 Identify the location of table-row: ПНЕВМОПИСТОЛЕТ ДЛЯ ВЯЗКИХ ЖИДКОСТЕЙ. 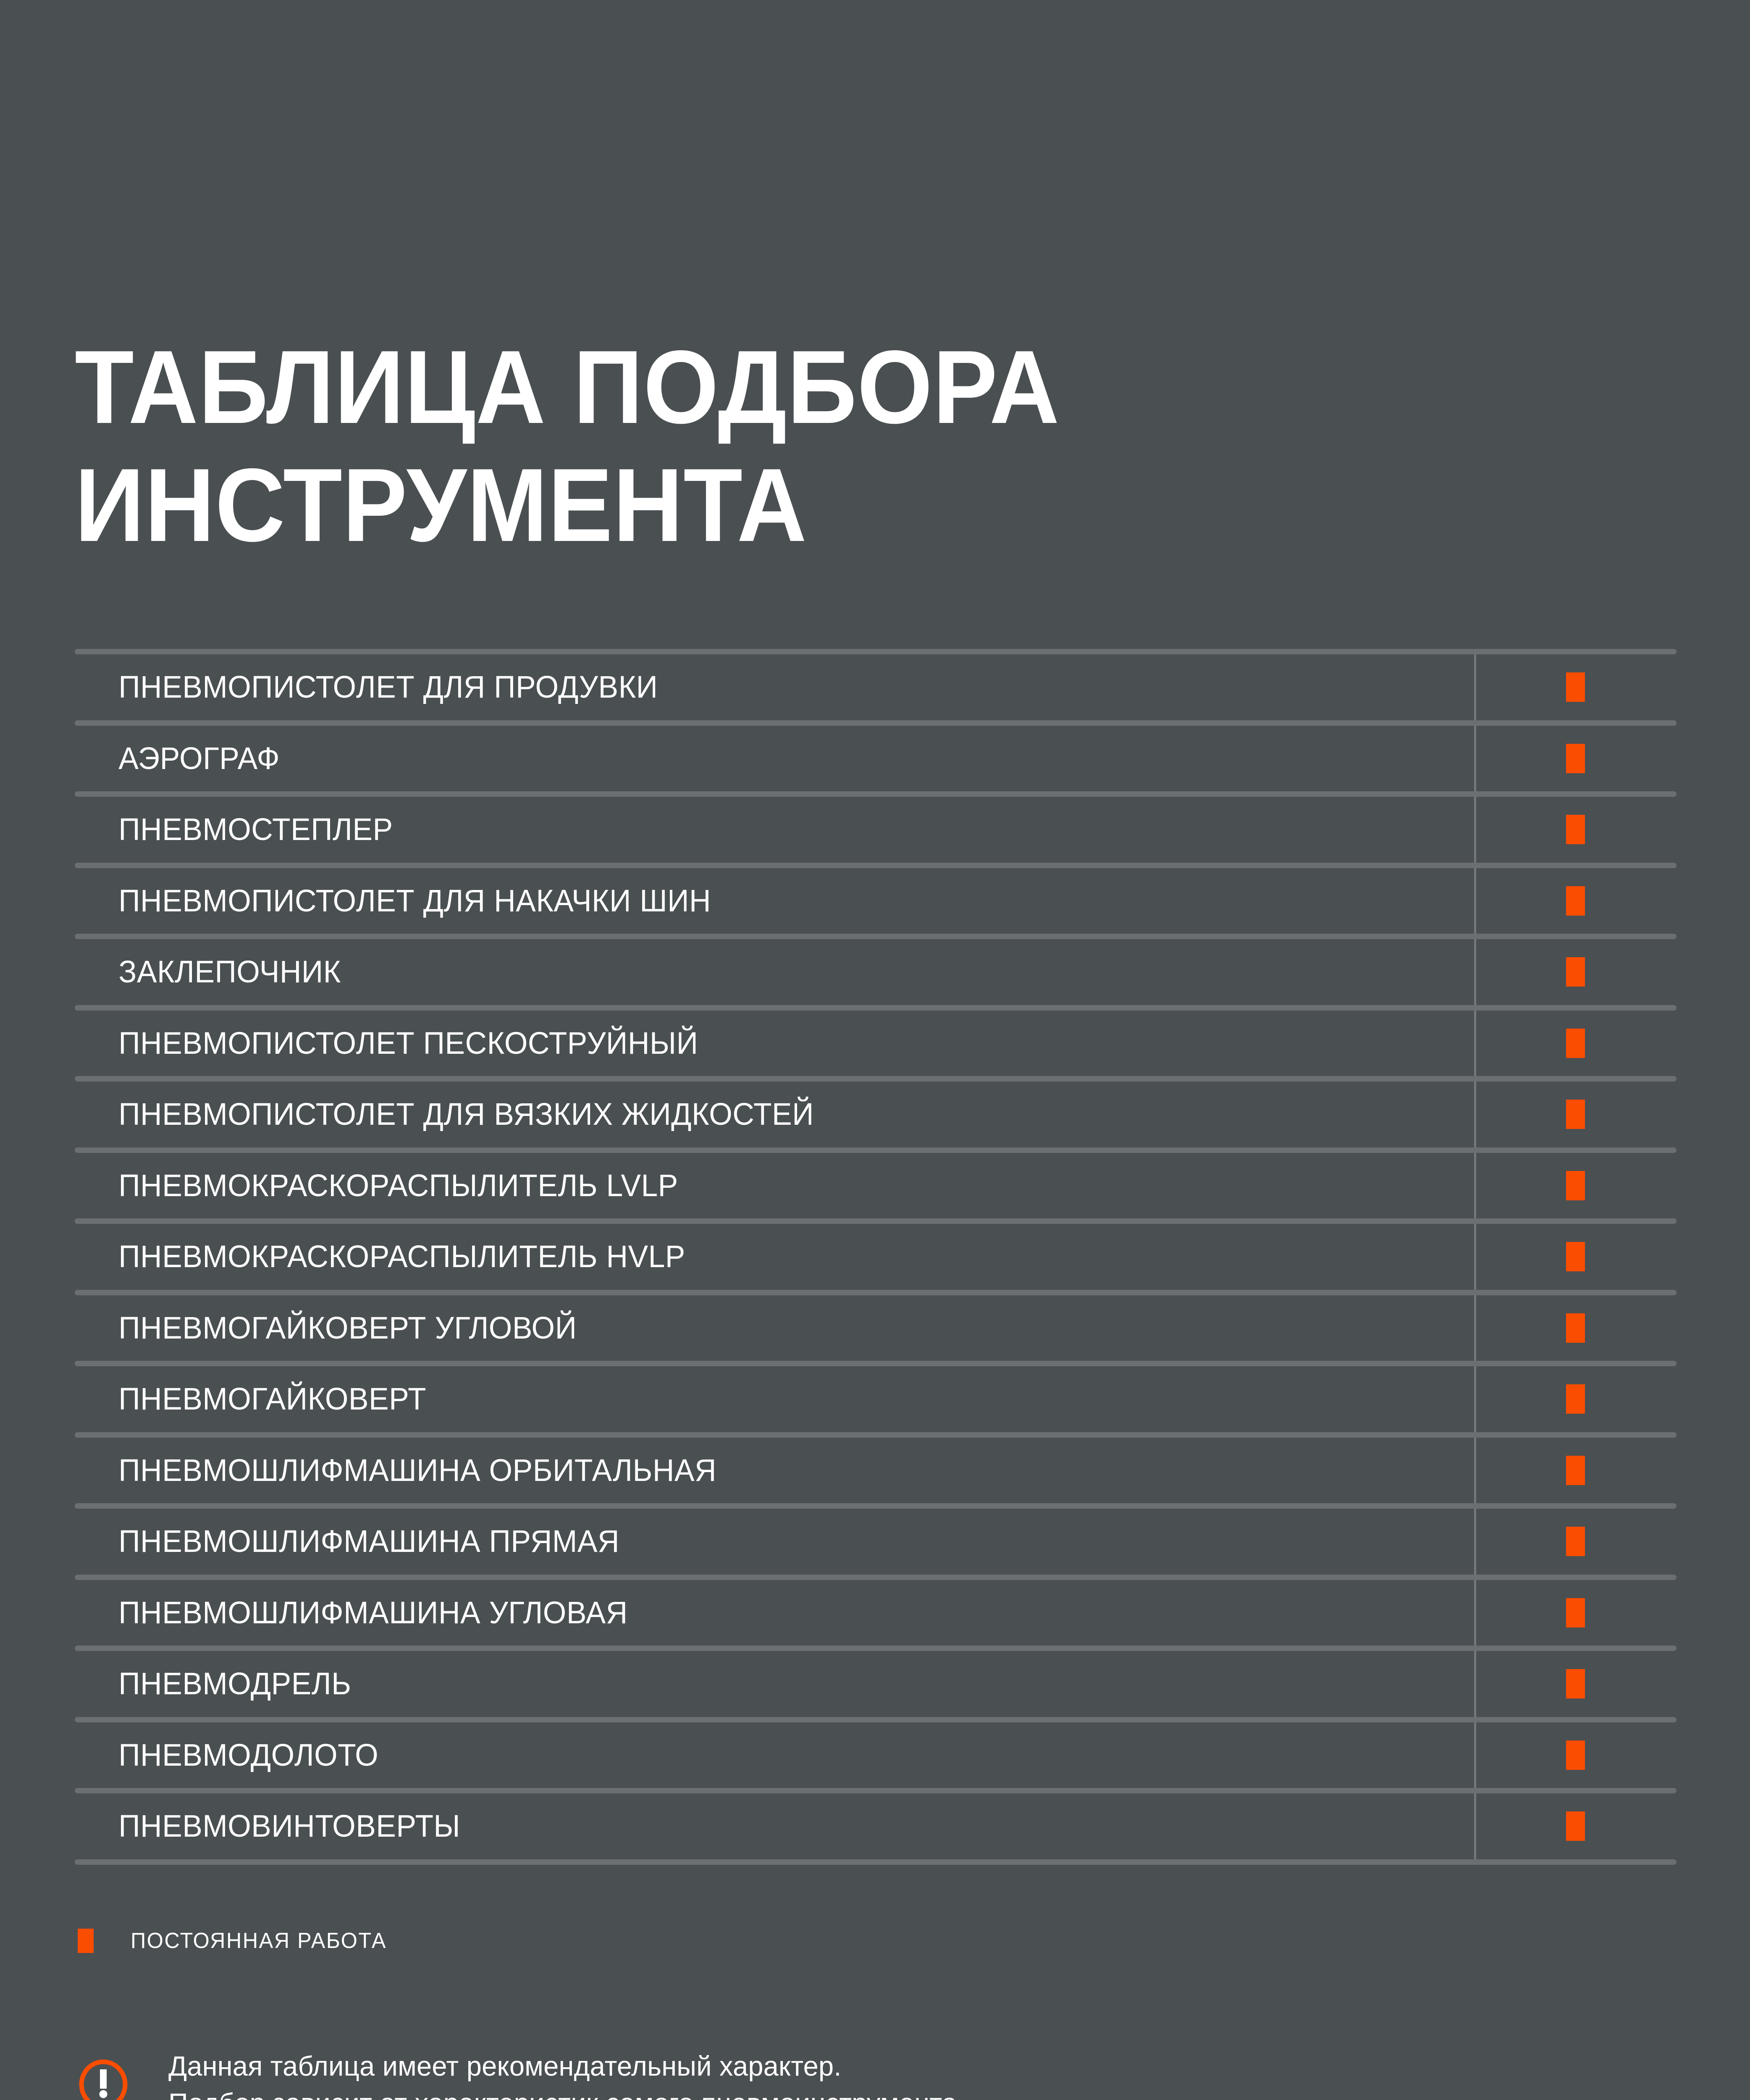
(876, 1114).